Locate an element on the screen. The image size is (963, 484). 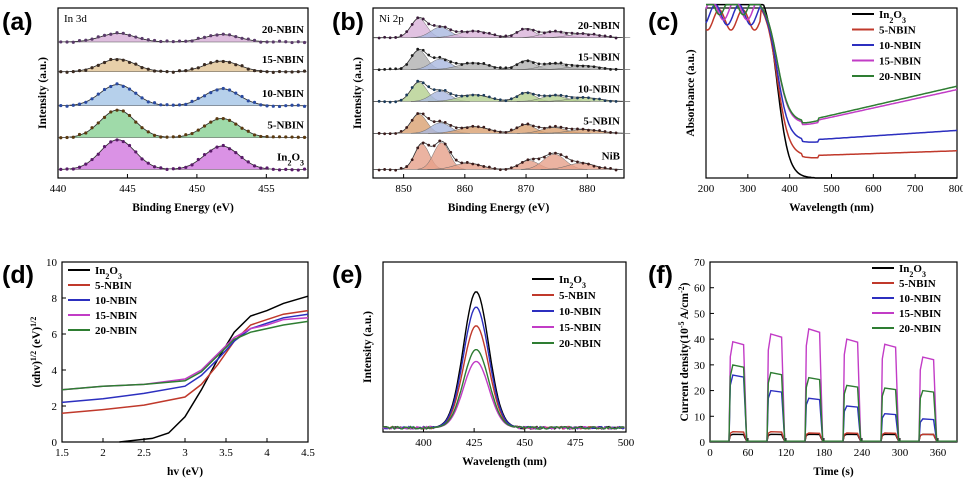
x-tick-label: 800 is located at coordinates (956, 189).